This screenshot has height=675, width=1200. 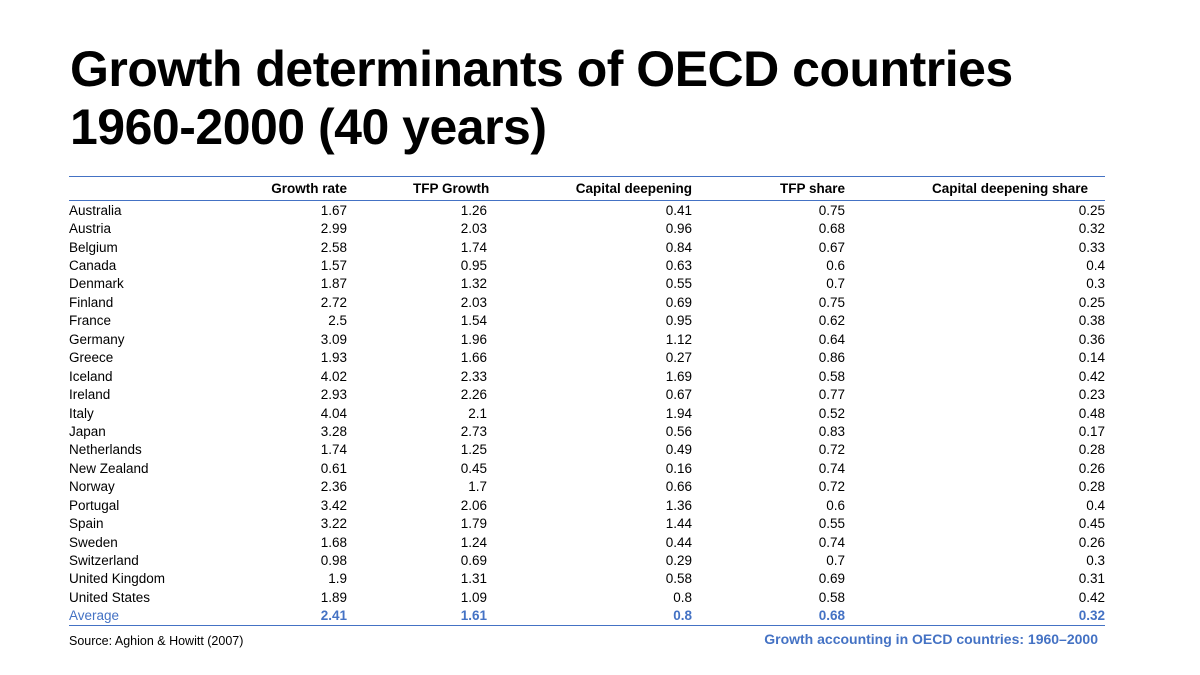 What do you see at coordinates (95, 210) in the screenshot?
I see `cell-country: Australia` at bounding box center [95, 210].